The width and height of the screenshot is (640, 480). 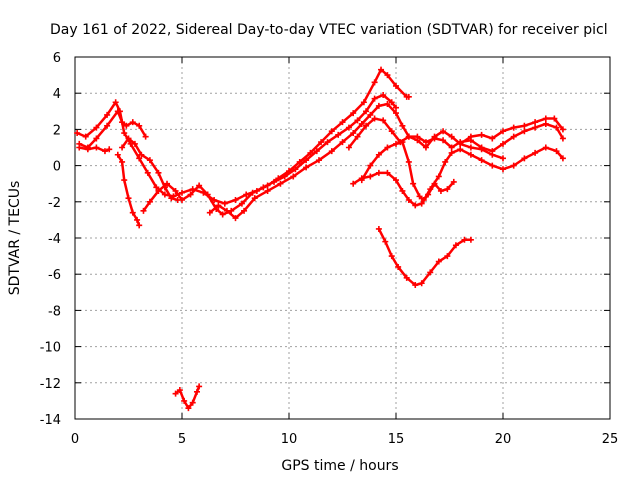 What do you see at coordinates (54, 203) in the screenshot?
I see `y-tick-label: -2` at bounding box center [54, 203].